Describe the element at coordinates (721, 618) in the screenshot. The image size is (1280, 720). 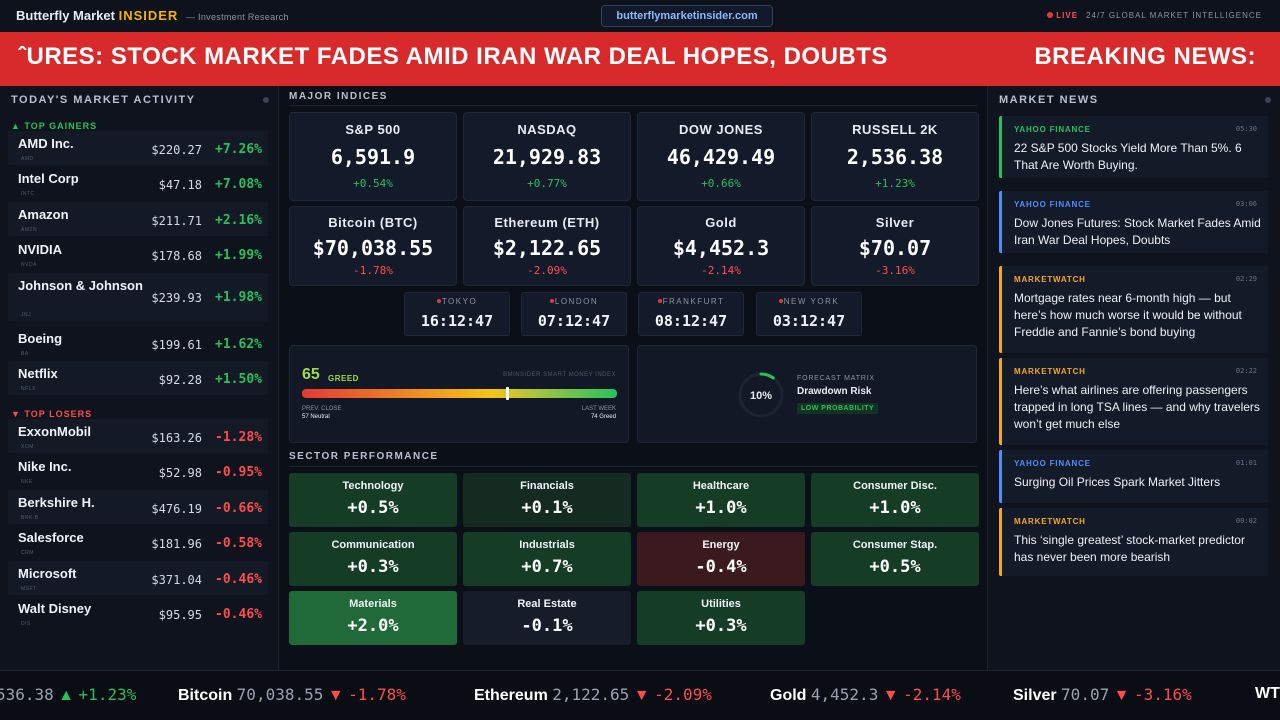
I see `sector-utilities: Utilities +0.3%` at that location.